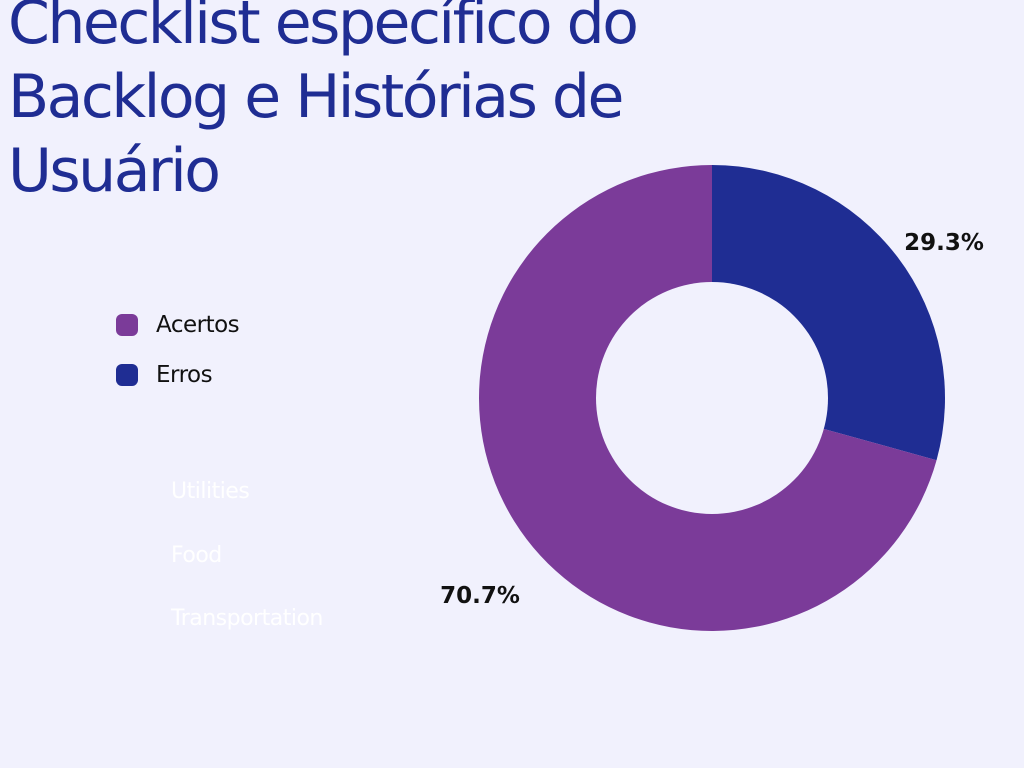 This screenshot has width=1024, height=768. Describe the element at coordinates (184, 375) in the screenshot. I see `legend-label-erros: Erros` at that location.